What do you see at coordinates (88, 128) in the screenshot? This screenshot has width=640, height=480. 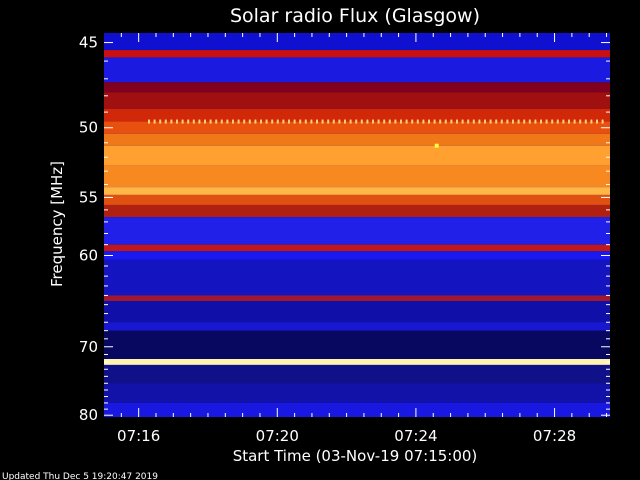 I see `y-tick-label: 50` at bounding box center [88, 128].